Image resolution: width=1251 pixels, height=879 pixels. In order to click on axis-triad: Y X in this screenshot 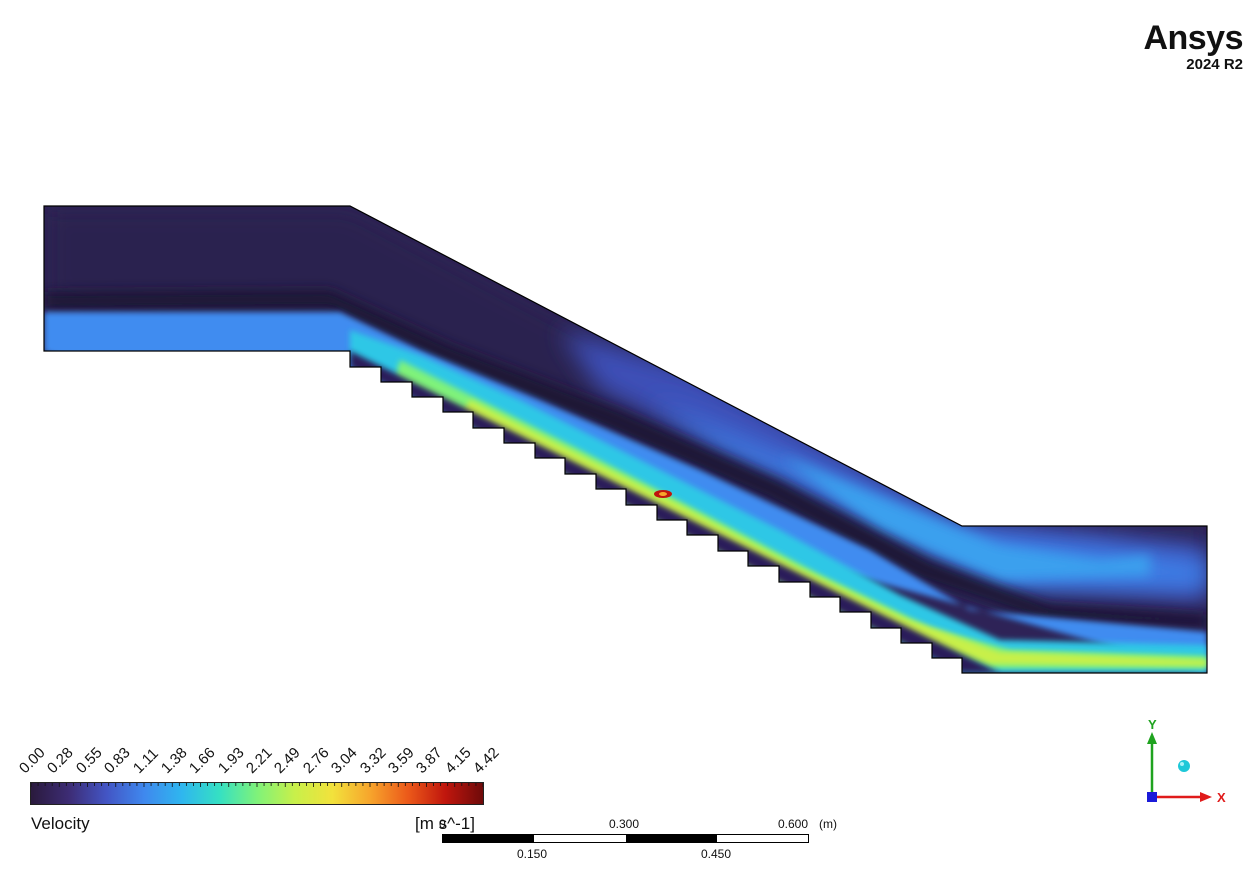, I will do `click(1183, 762)`.